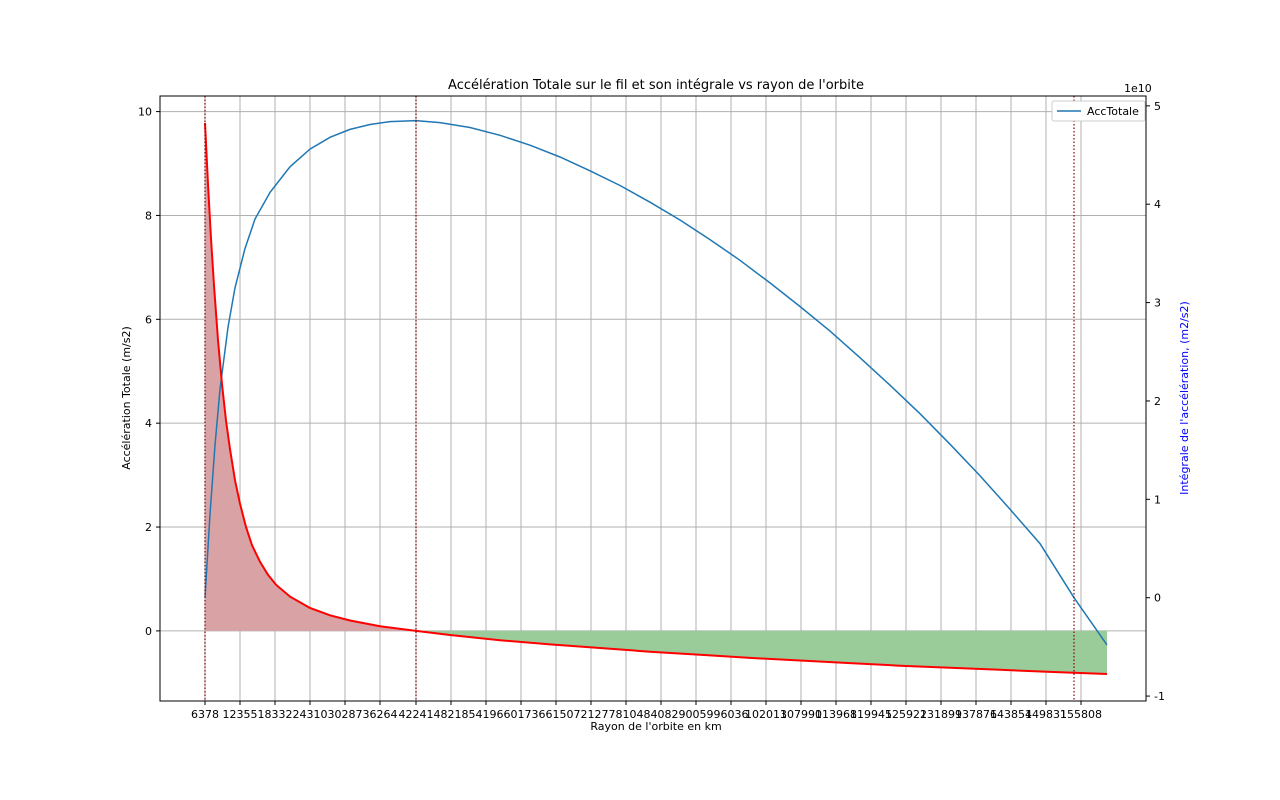 The image size is (1280, 800). What do you see at coordinates (626, 714) in the screenshot?
I see `x-tick-label: 78104` at bounding box center [626, 714].